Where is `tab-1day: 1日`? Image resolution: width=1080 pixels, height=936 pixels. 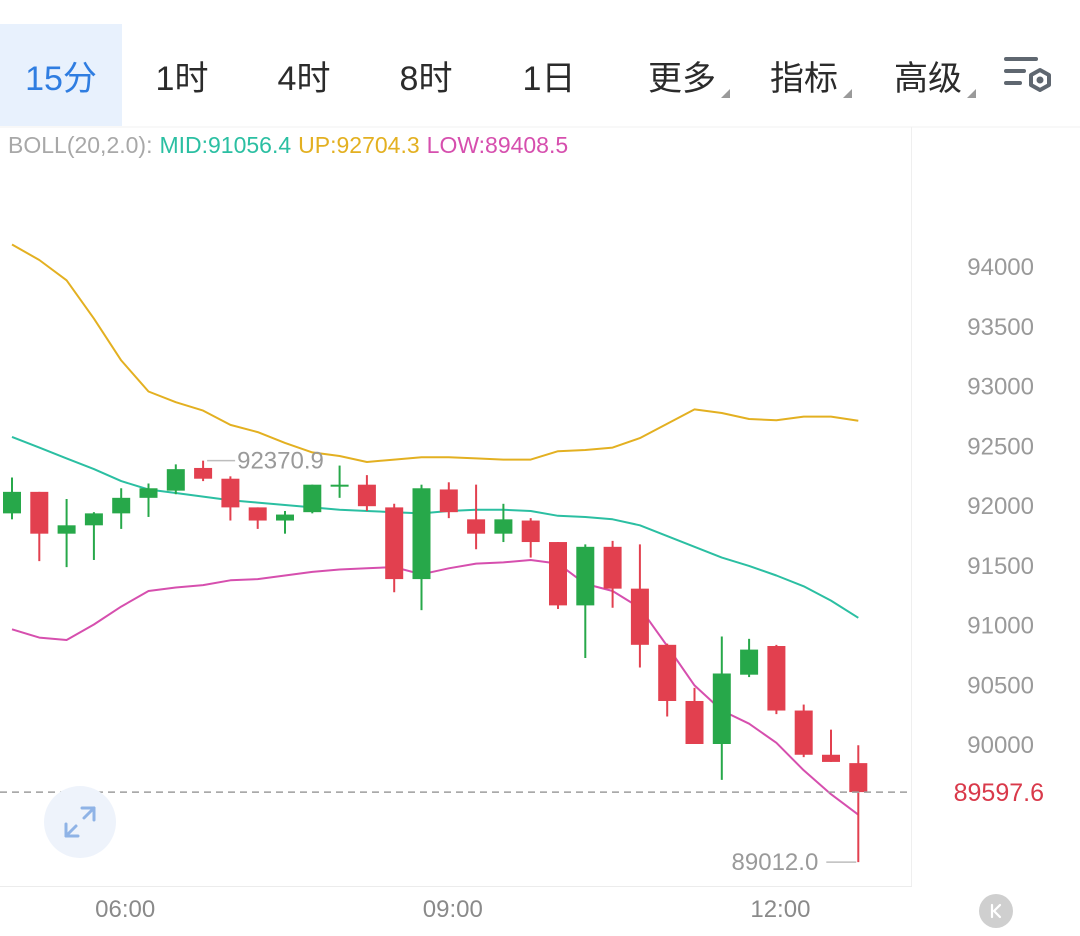 tab-1day: 1日 is located at coordinates (549, 75).